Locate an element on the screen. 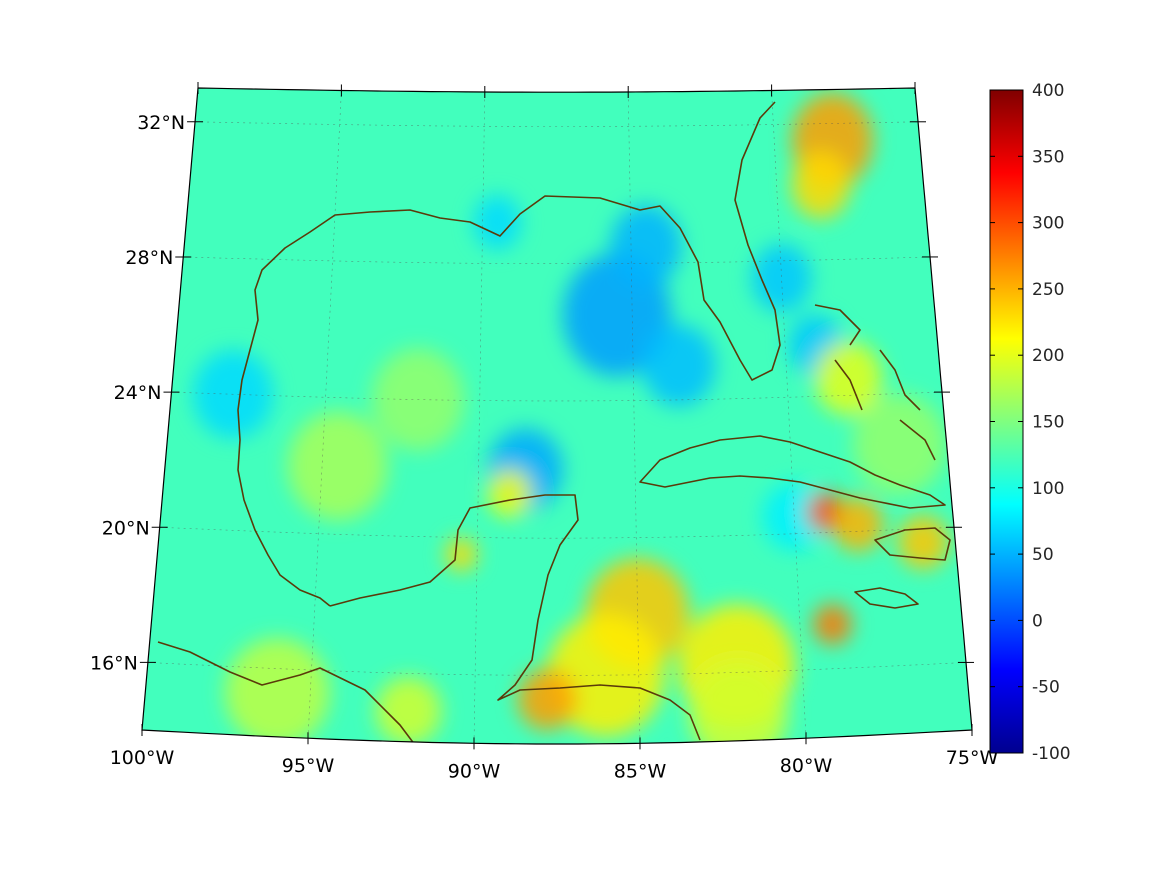 This screenshot has width=1167, height=875. lon-tick-label: 75°W is located at coordinates (972, 758).